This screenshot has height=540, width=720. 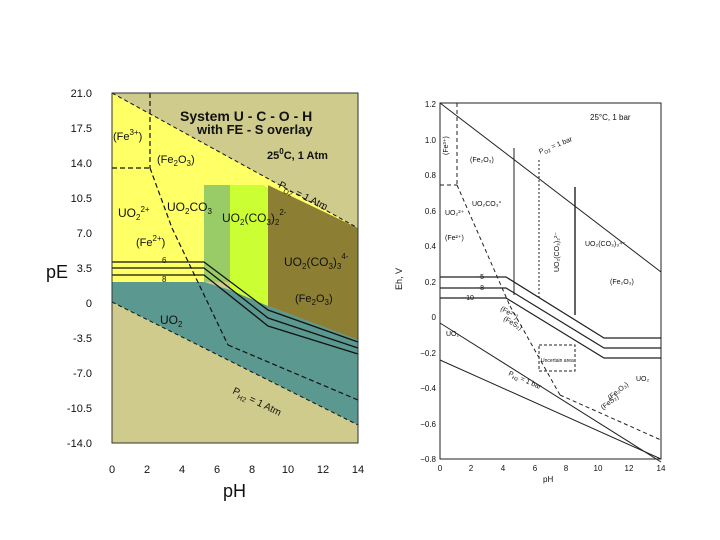 What do you see at coordinates (200, 286) in the screenshot?
I see `fe2-fes2-slope` at bounding box center [200, 286].